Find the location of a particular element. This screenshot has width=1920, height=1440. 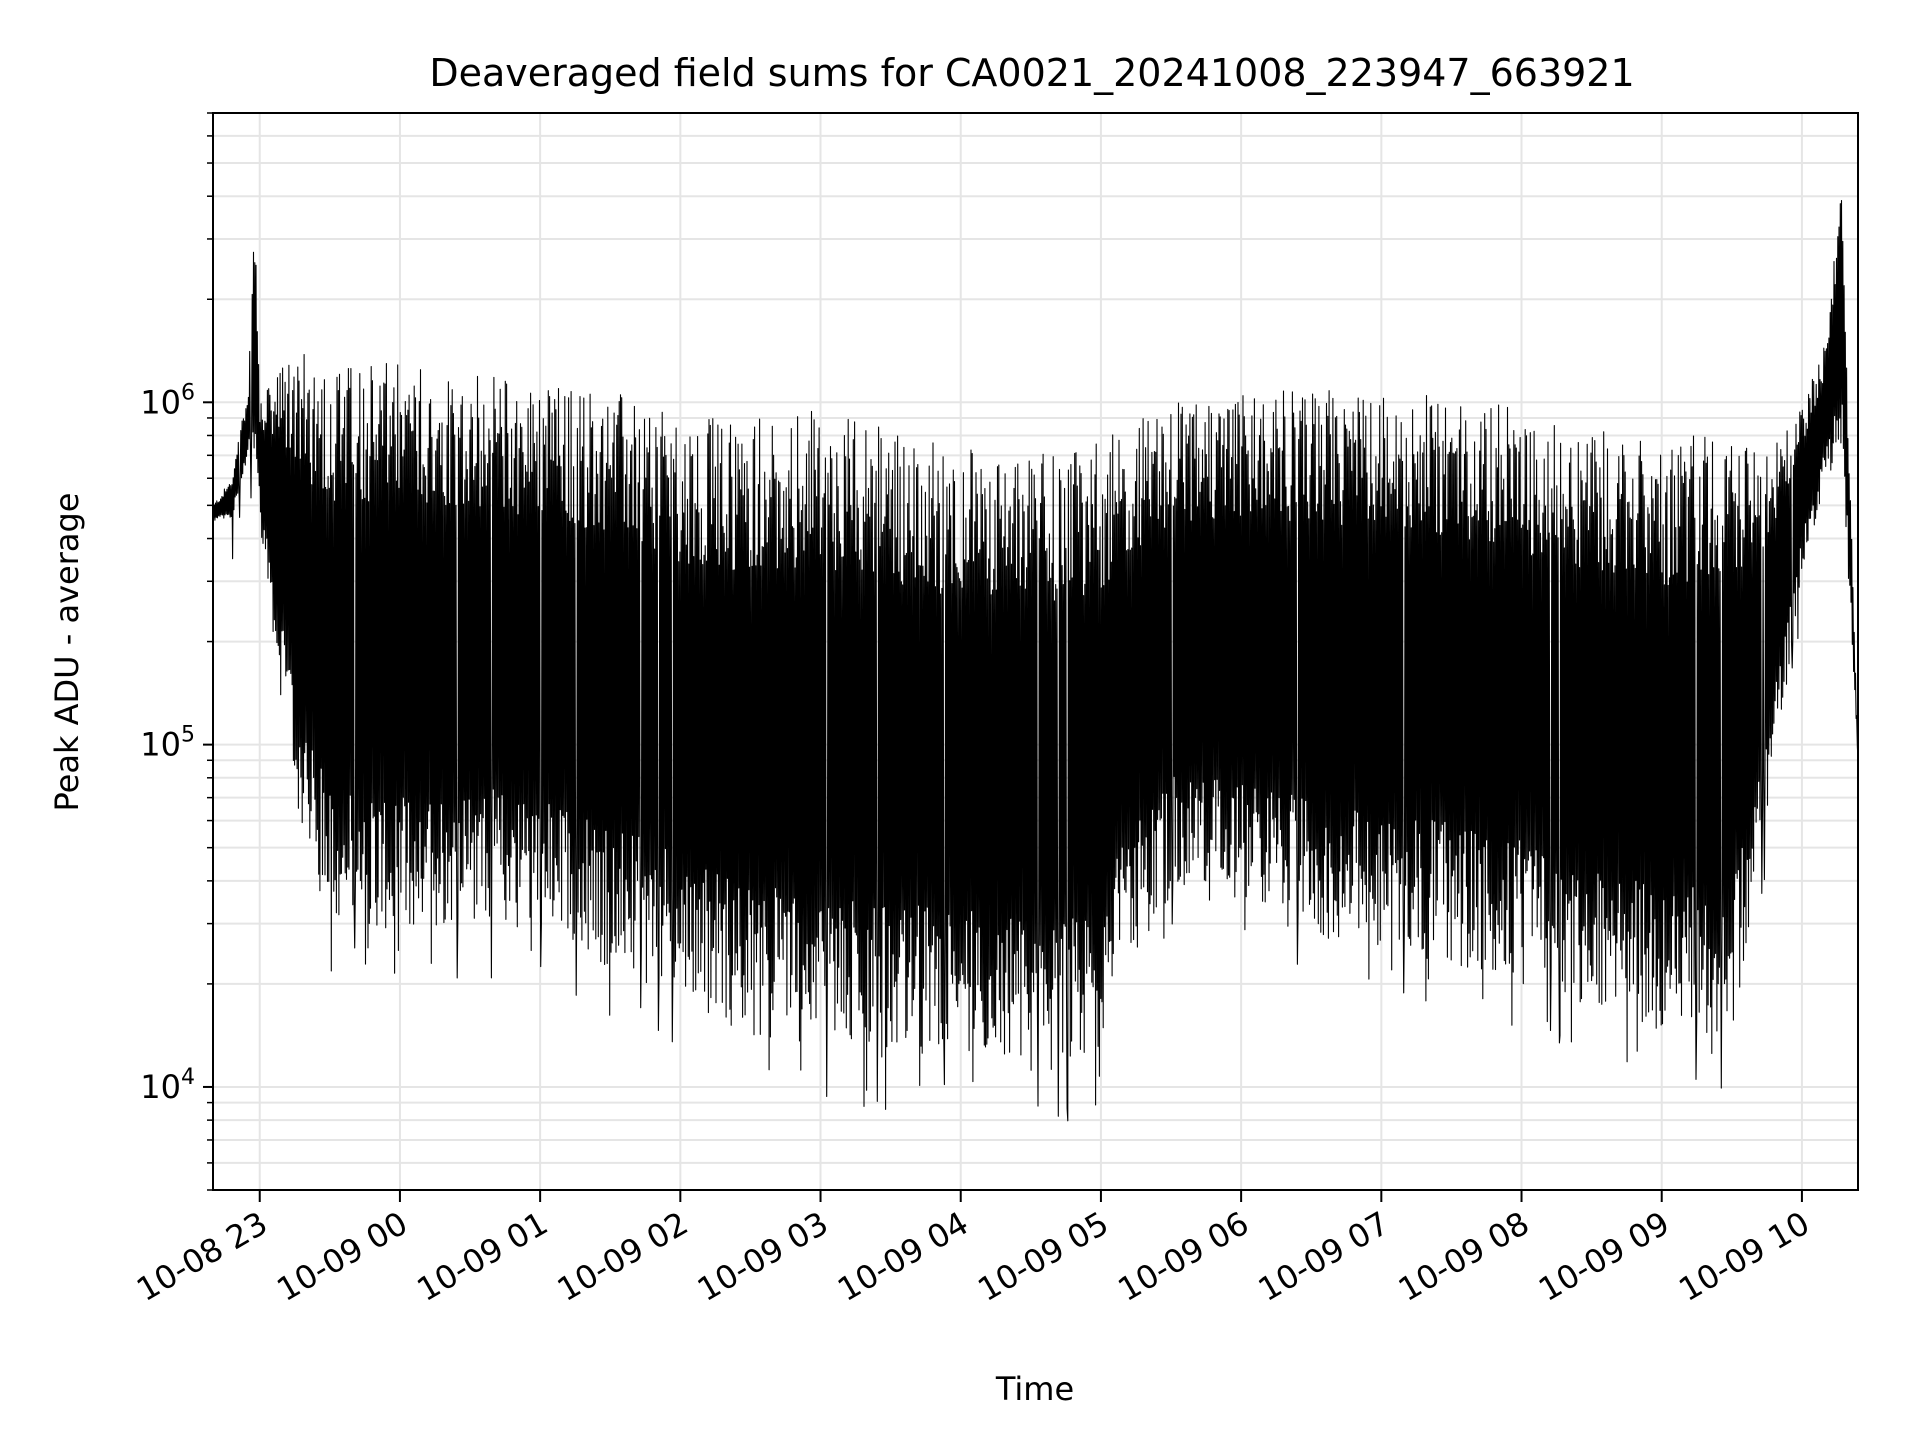

x-tick-label: 10-09 06 is located at coordinates (1184, 1256).